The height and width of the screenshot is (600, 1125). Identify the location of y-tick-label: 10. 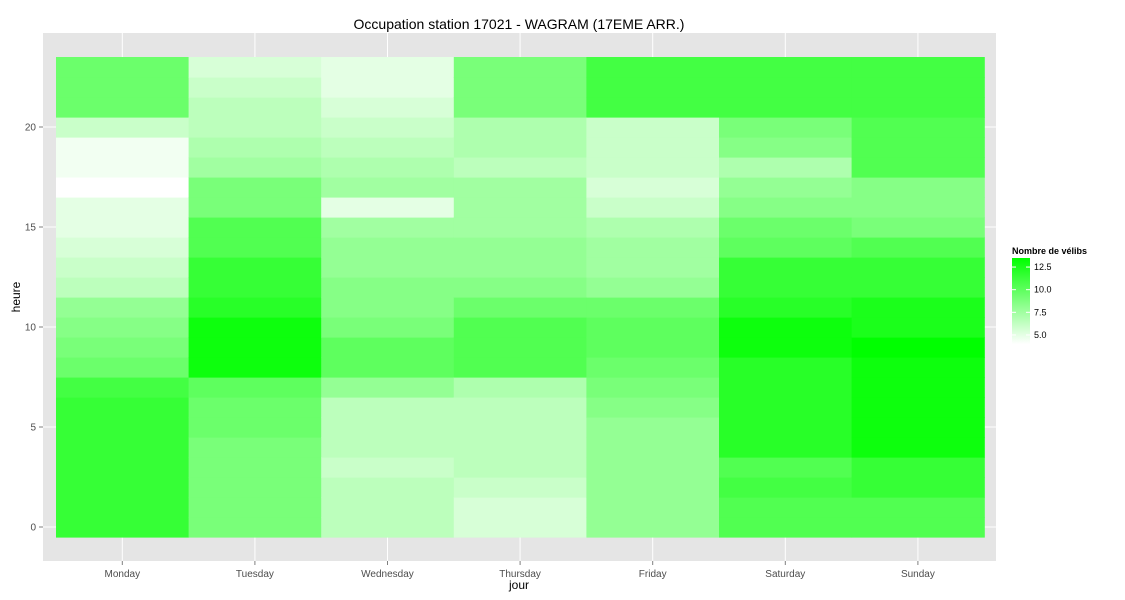
(31, 328).